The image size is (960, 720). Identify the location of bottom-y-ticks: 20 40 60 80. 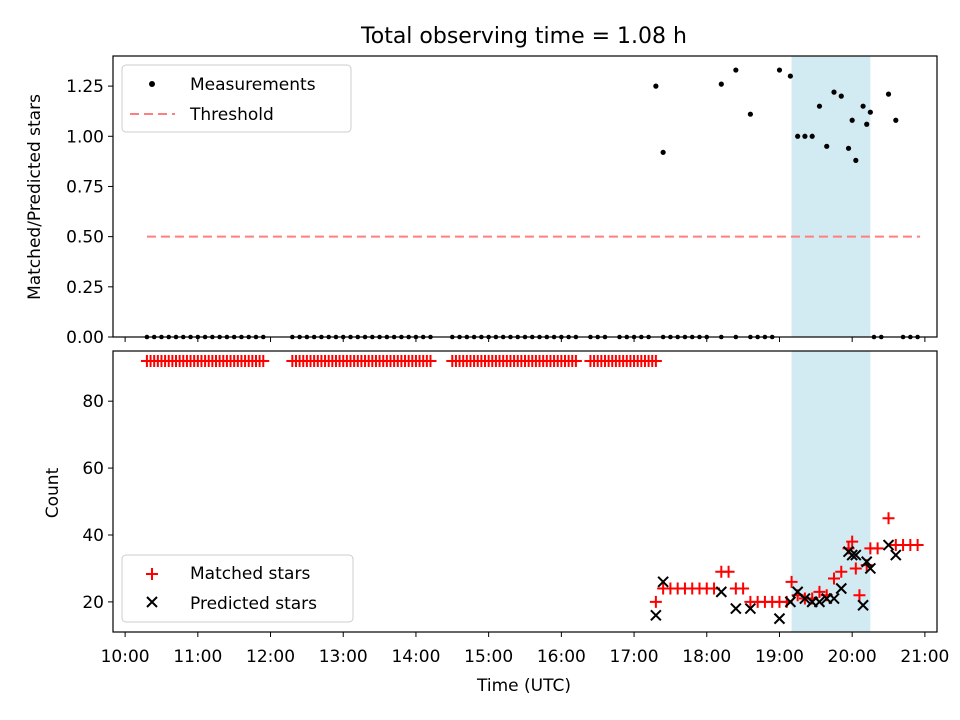
(97, 502).